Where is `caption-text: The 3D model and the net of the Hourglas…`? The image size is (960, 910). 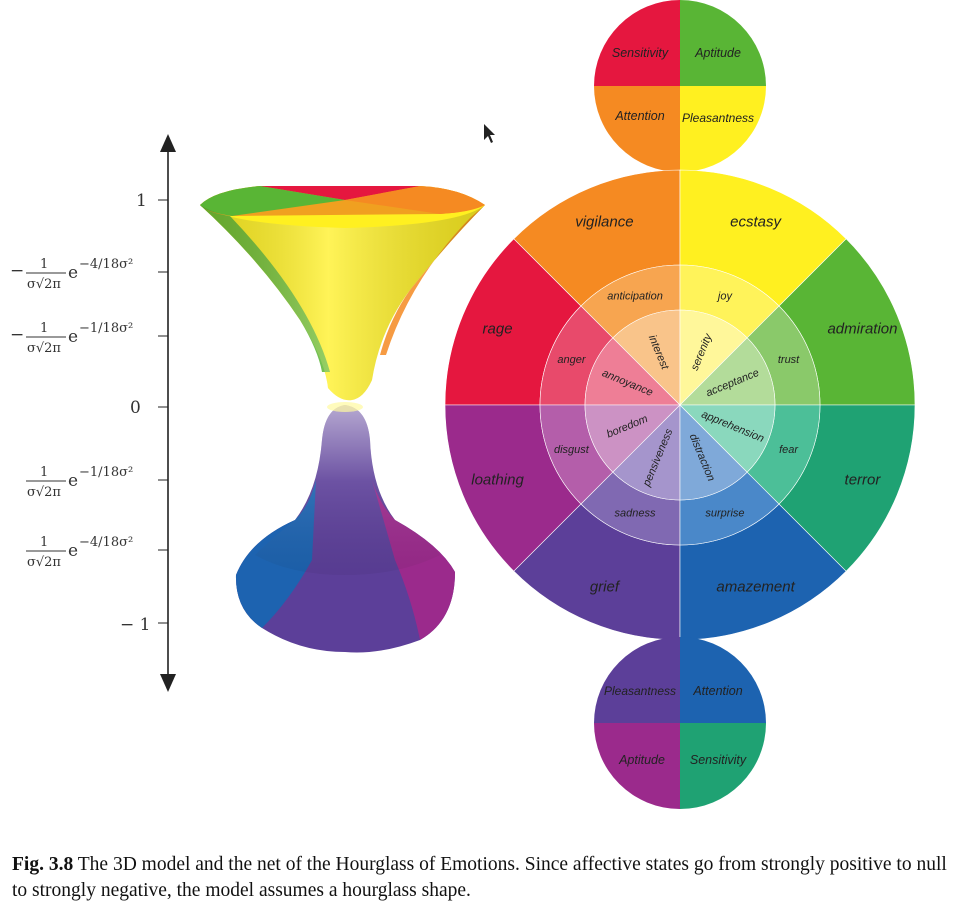
caption-text: The 3D model and the net of the Hourglas… is located at coordinates (479, 877).